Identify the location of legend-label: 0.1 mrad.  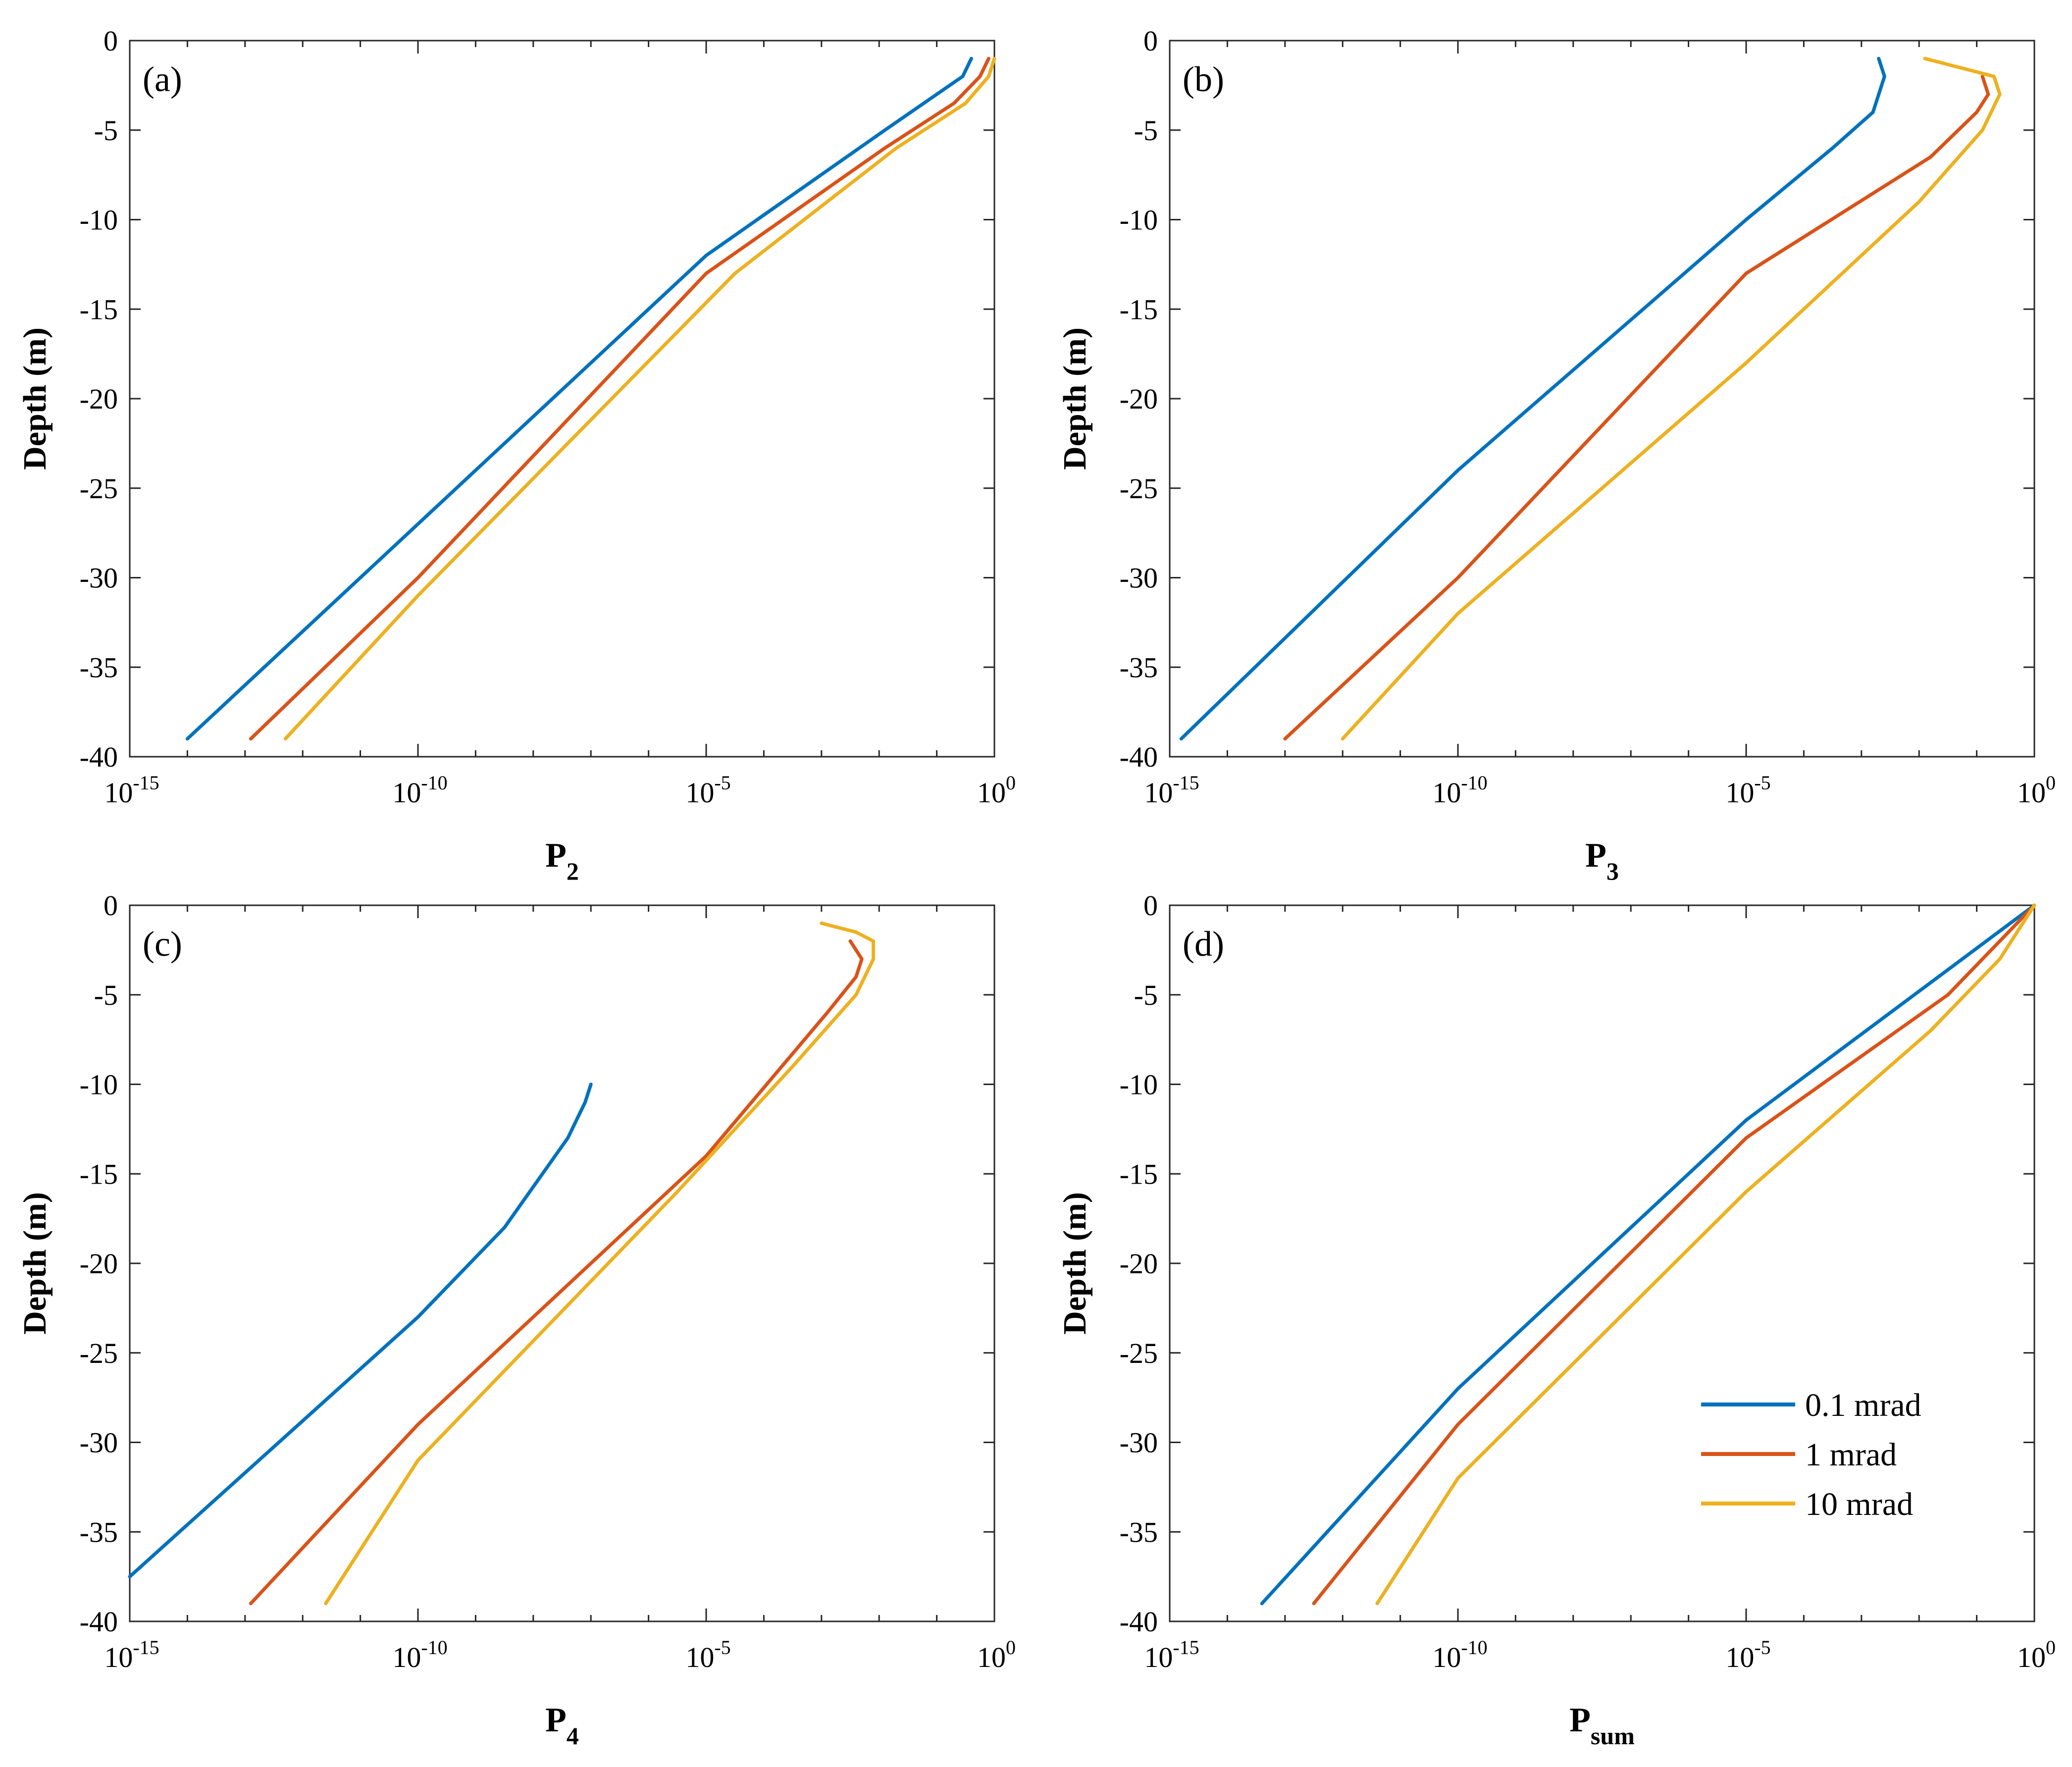
(1863, 1405).